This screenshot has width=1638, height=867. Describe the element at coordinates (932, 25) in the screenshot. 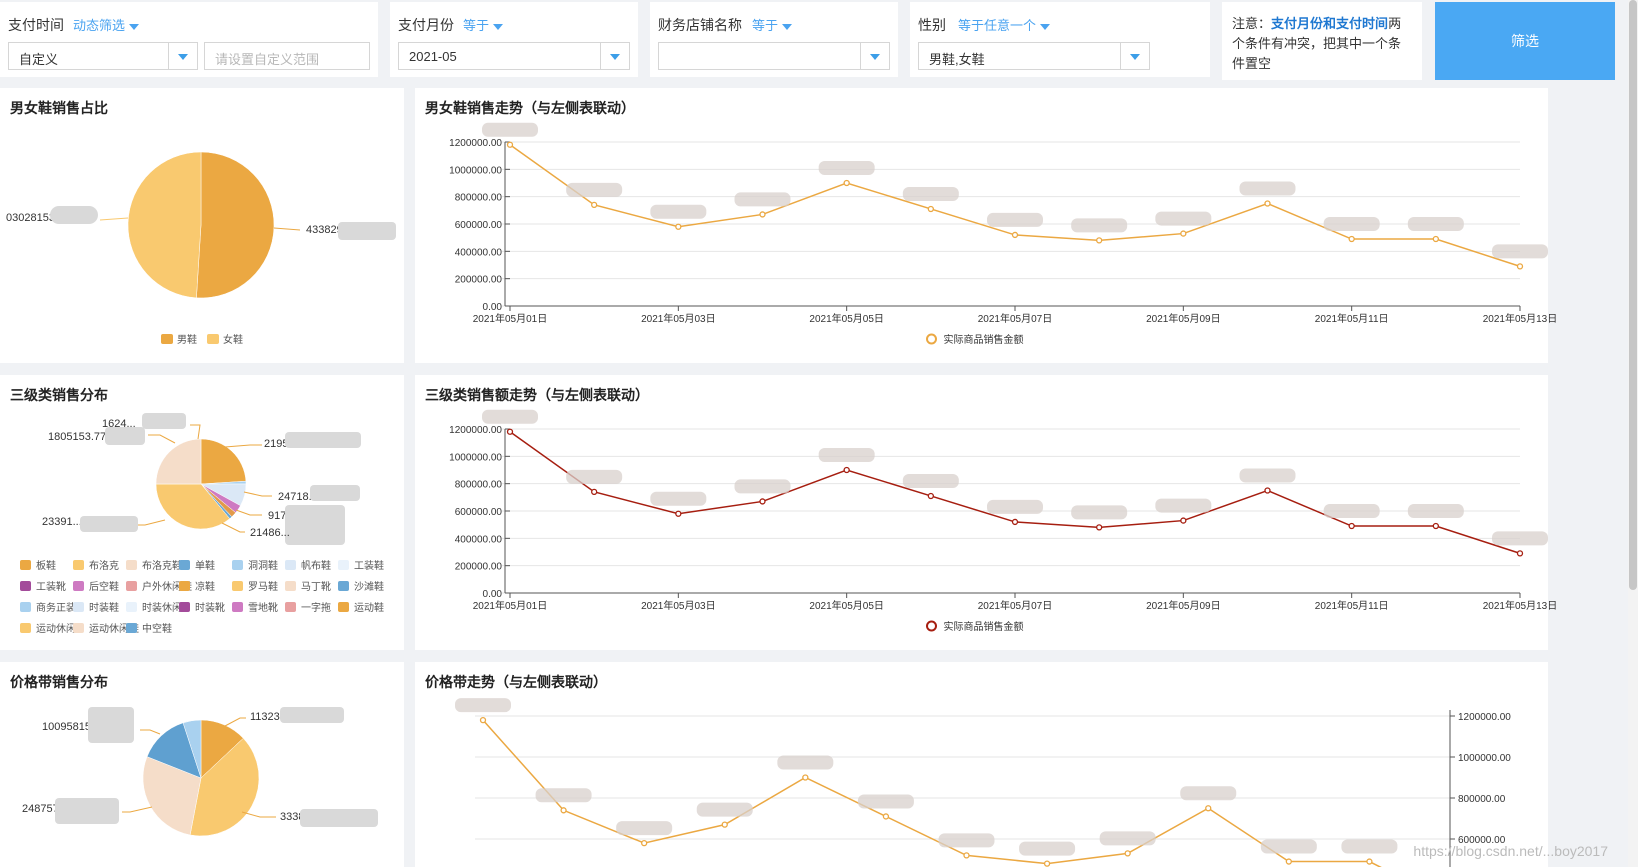

I see `gender-label: 性别` at that location.